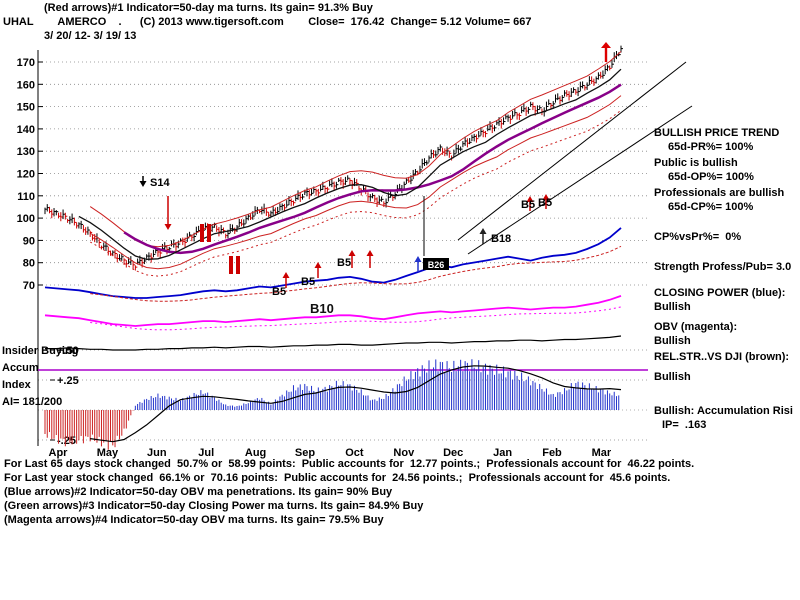  Describe the element at coordinates (305, 453) in the screenshot. I see `svg-text: Sep` at that location.